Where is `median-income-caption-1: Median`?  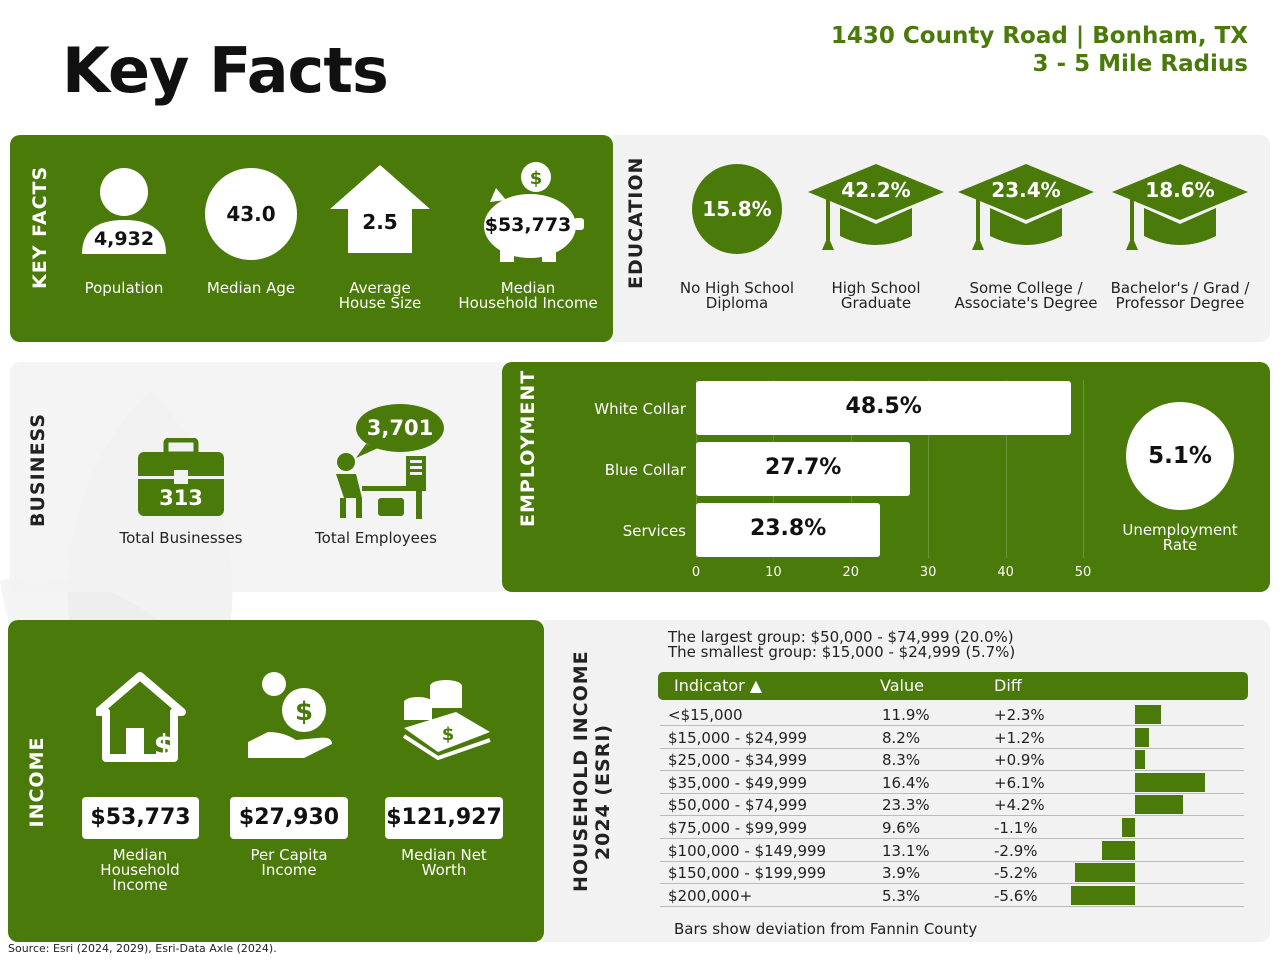
median-income-caption-1: Median is located at coordinates (528, 288).